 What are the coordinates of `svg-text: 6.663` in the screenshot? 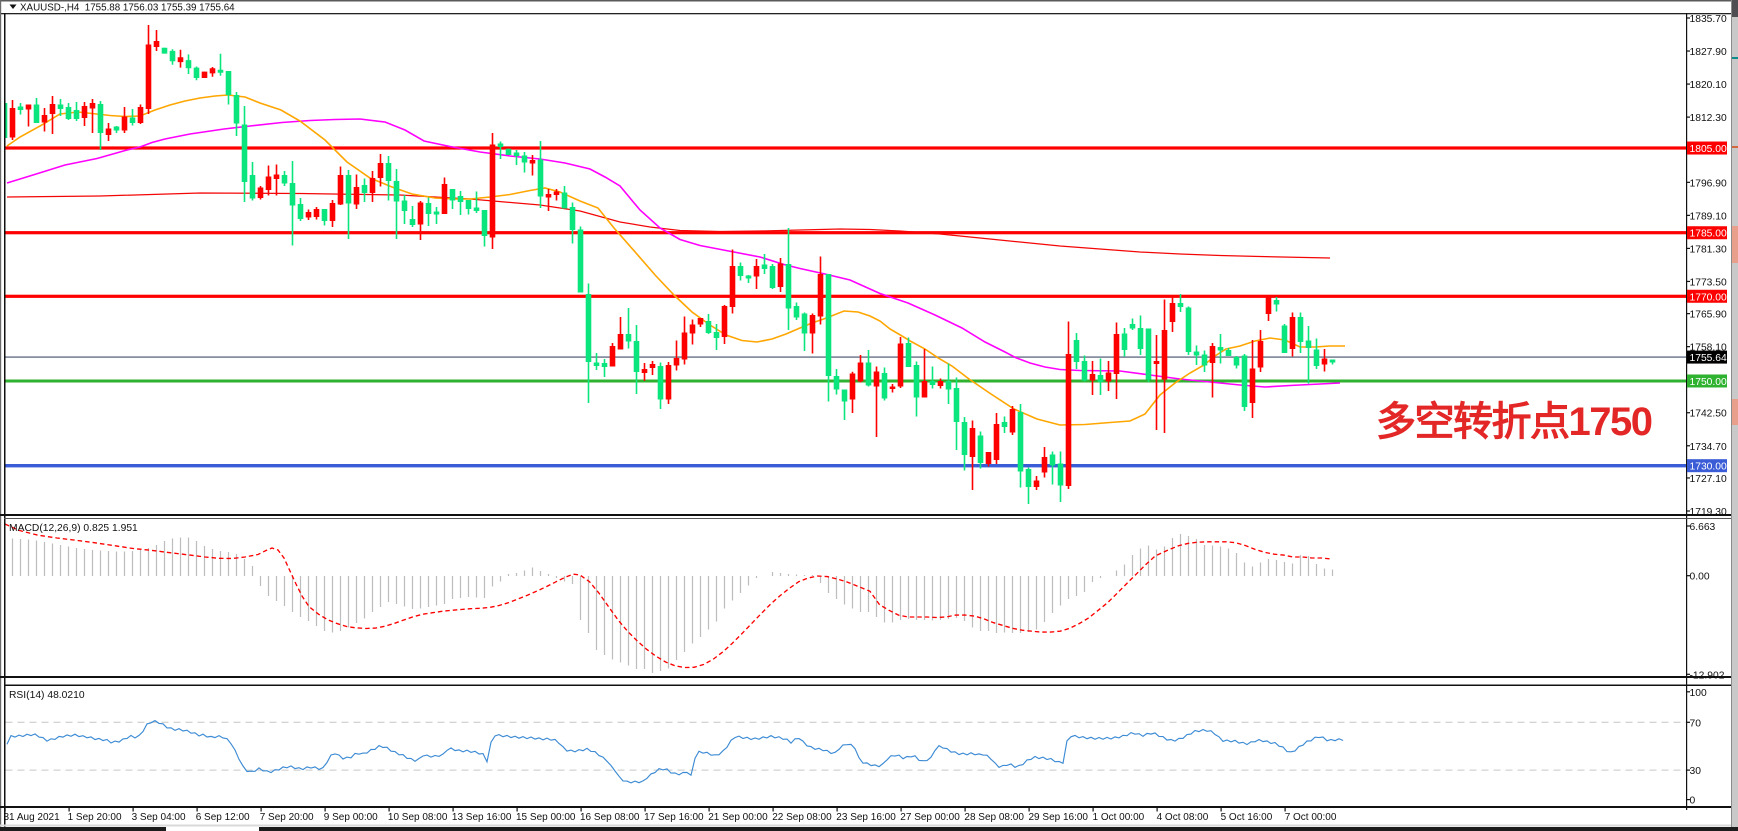 It's located at (1703, 527).